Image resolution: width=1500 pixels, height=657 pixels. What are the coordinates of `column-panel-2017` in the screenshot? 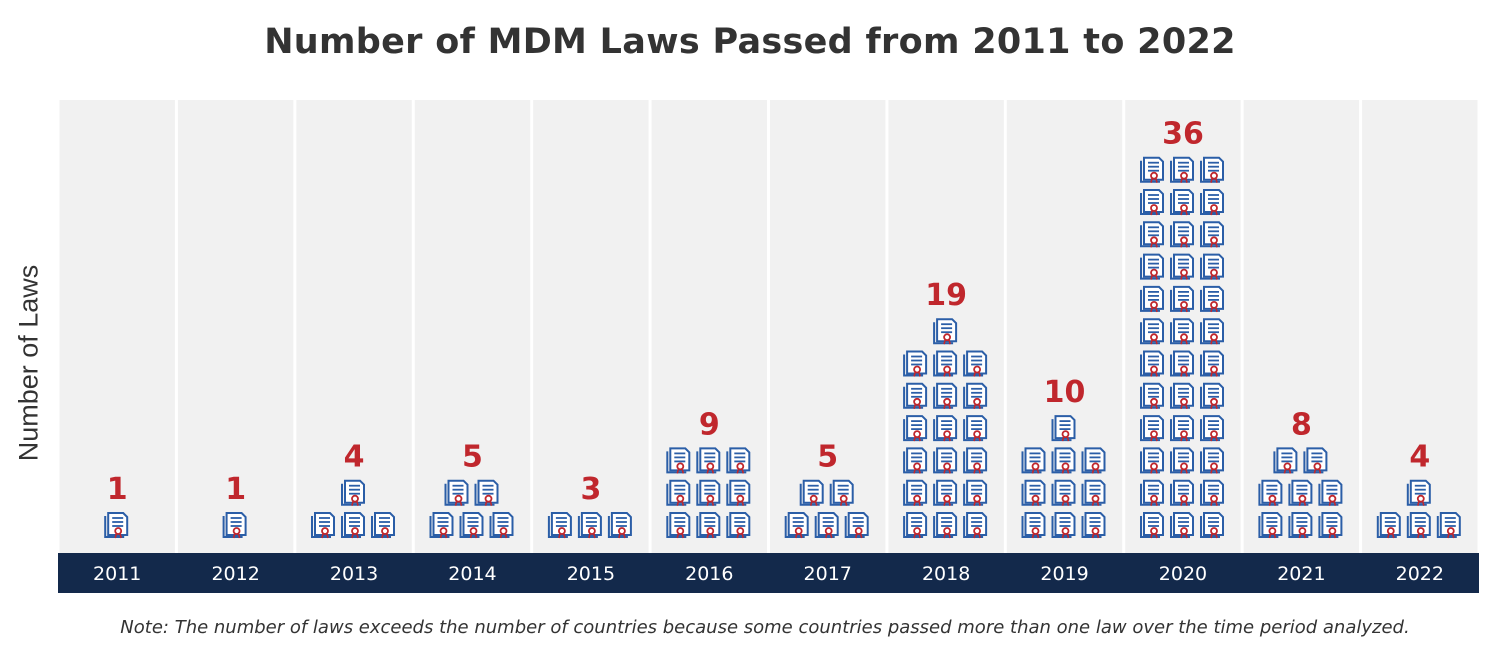 It's located at (828, 326).